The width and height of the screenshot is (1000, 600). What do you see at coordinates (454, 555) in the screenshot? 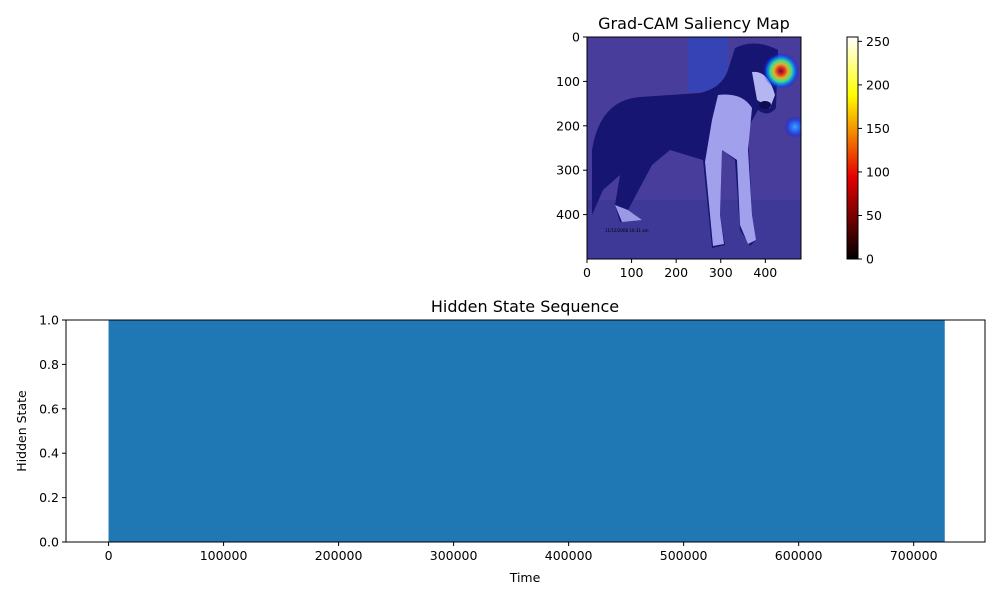
I see `time-tick-label: 300000` at bounding box center [454, 555].